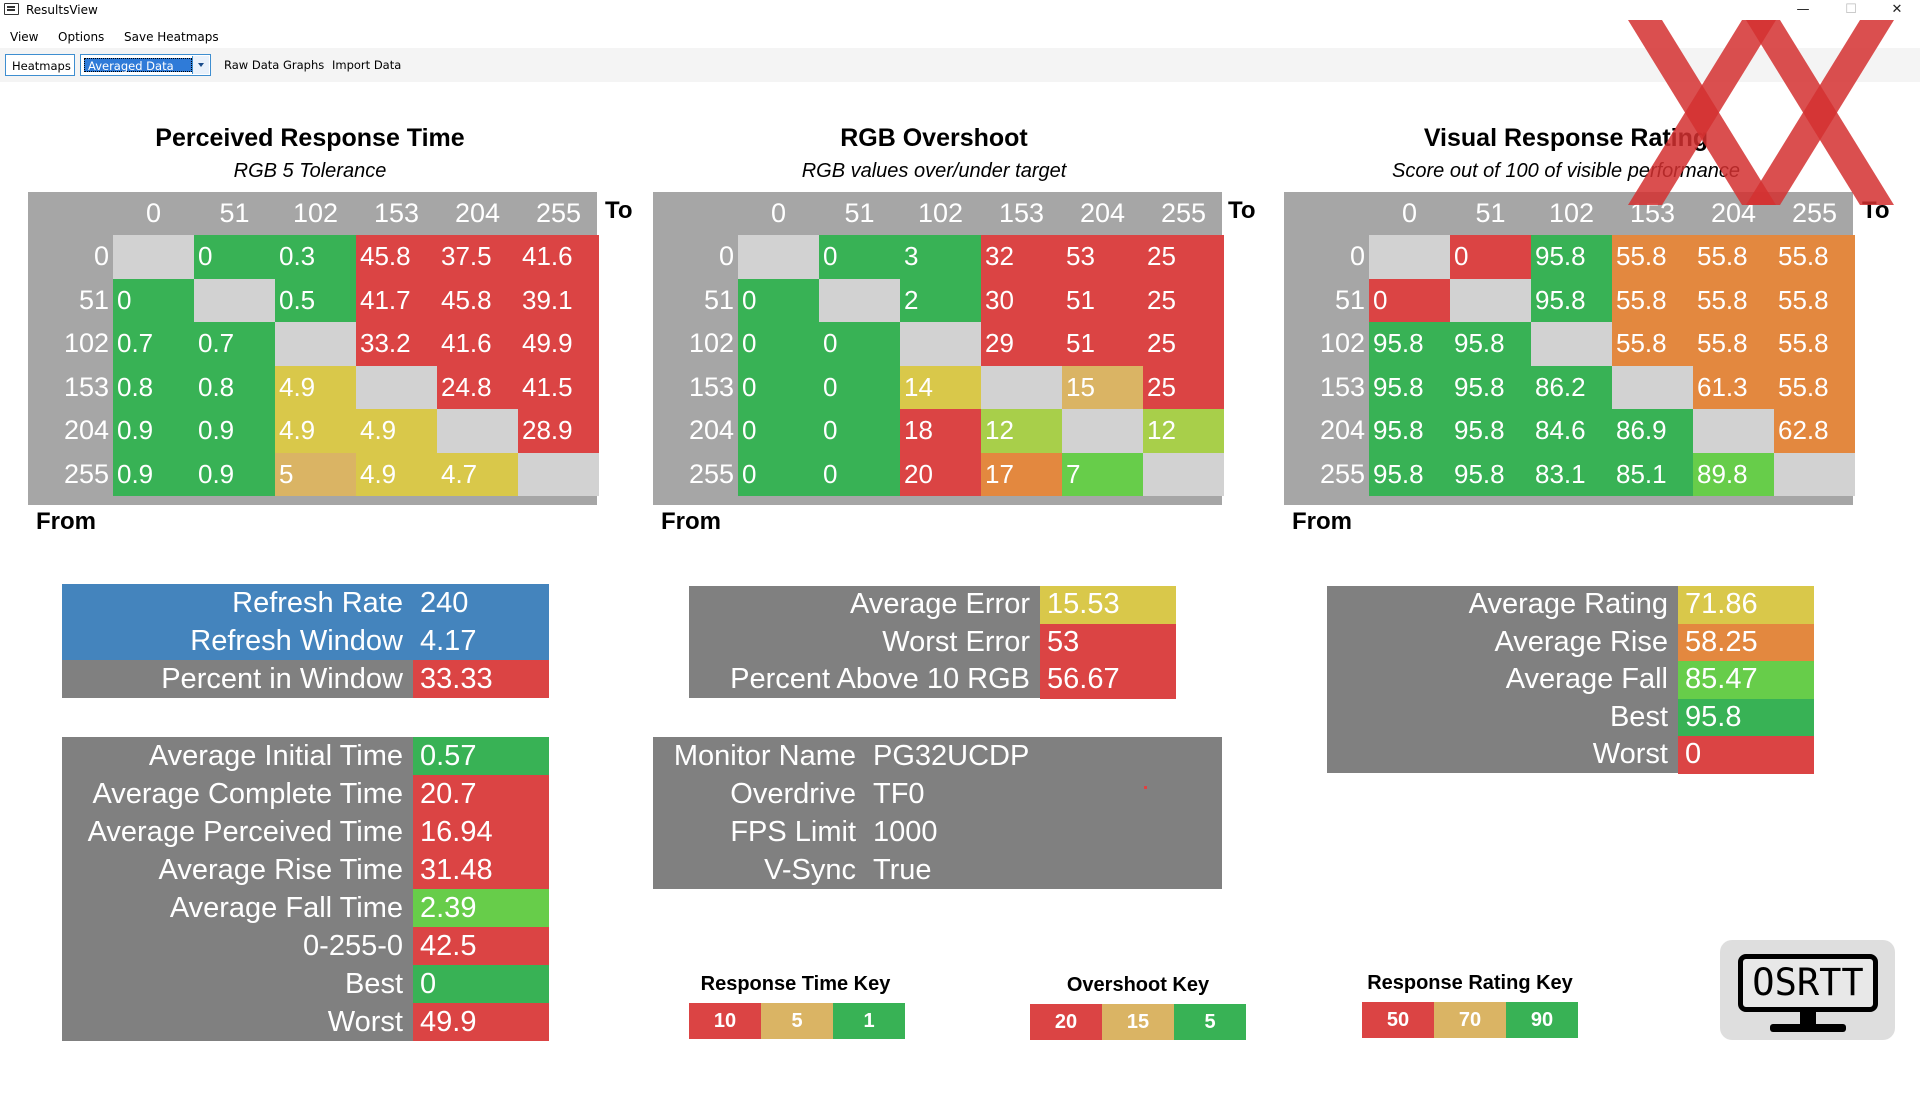  I want to click on stat-value: 20.7, so click(481, 794).